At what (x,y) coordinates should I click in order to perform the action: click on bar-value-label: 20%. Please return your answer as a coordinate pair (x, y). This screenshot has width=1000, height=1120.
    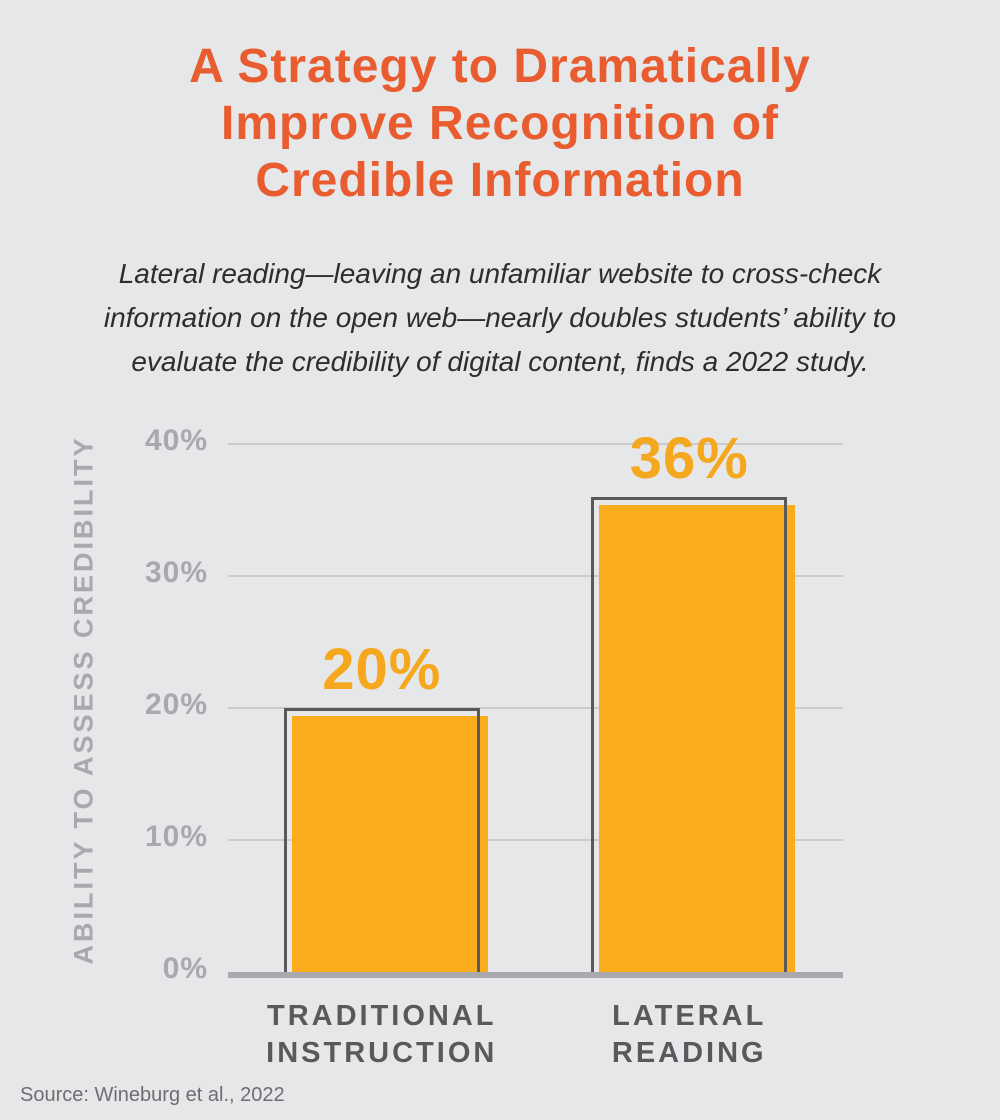
    Looking at the image, I should click on (382, 669).